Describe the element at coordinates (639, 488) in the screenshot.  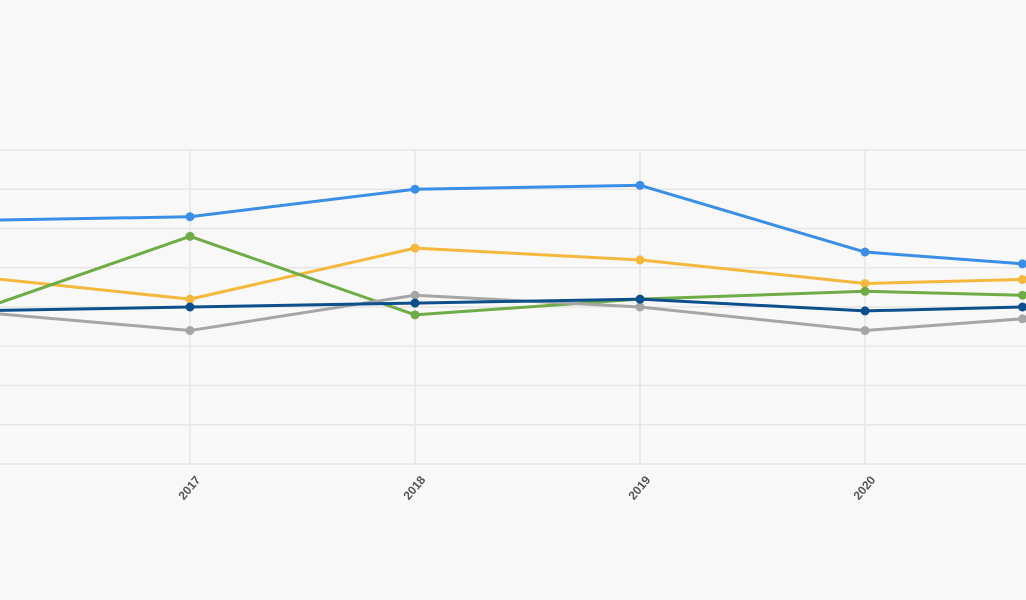
I see `x-tick-label: 2019` at that location.